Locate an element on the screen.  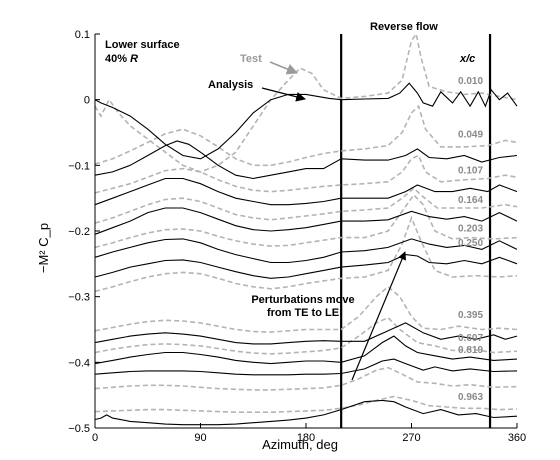
x-tick-label-4: 360 is located at coordinates (517, 438).